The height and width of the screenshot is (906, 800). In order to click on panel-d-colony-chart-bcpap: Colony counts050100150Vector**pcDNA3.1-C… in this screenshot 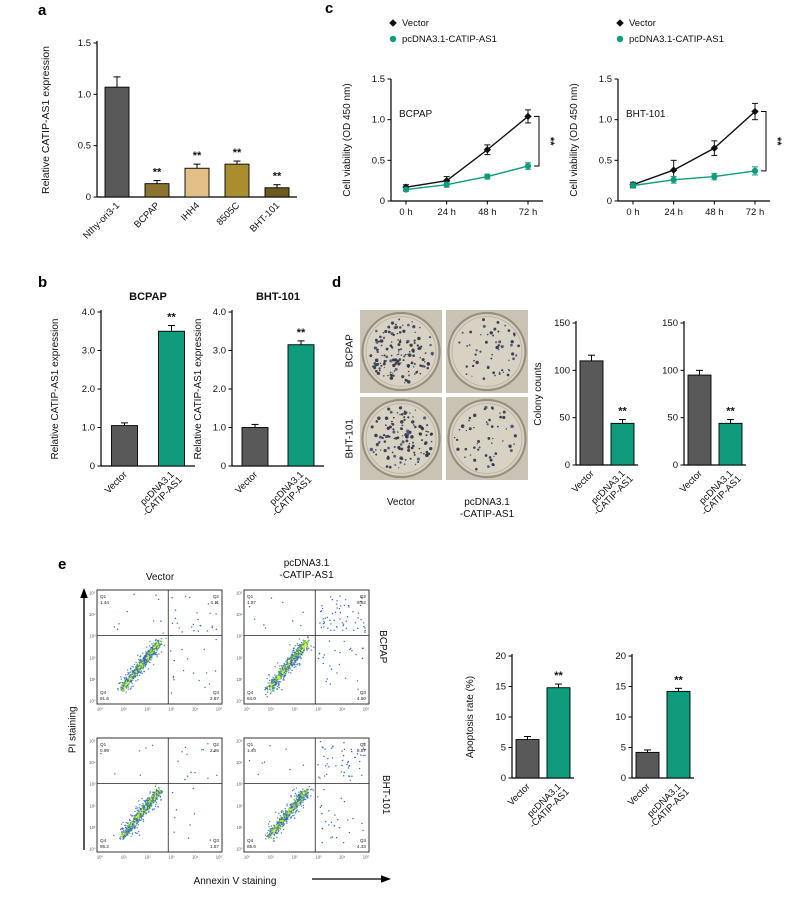, I will do `click(585, 418)`.